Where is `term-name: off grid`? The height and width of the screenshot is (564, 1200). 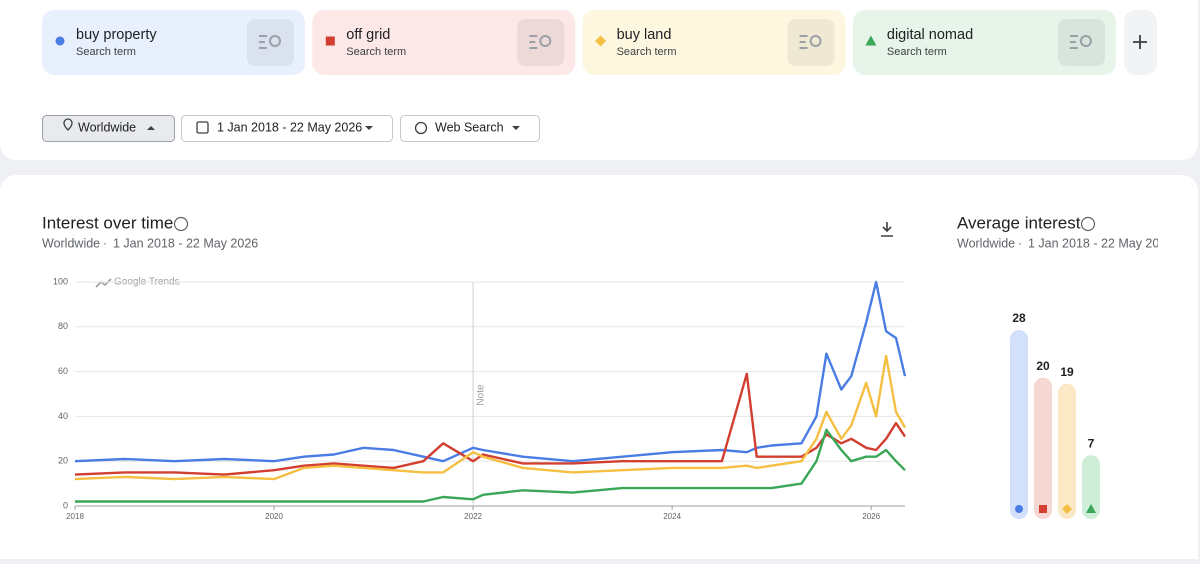 term-name: off grid is located at coordinates (368, 35).